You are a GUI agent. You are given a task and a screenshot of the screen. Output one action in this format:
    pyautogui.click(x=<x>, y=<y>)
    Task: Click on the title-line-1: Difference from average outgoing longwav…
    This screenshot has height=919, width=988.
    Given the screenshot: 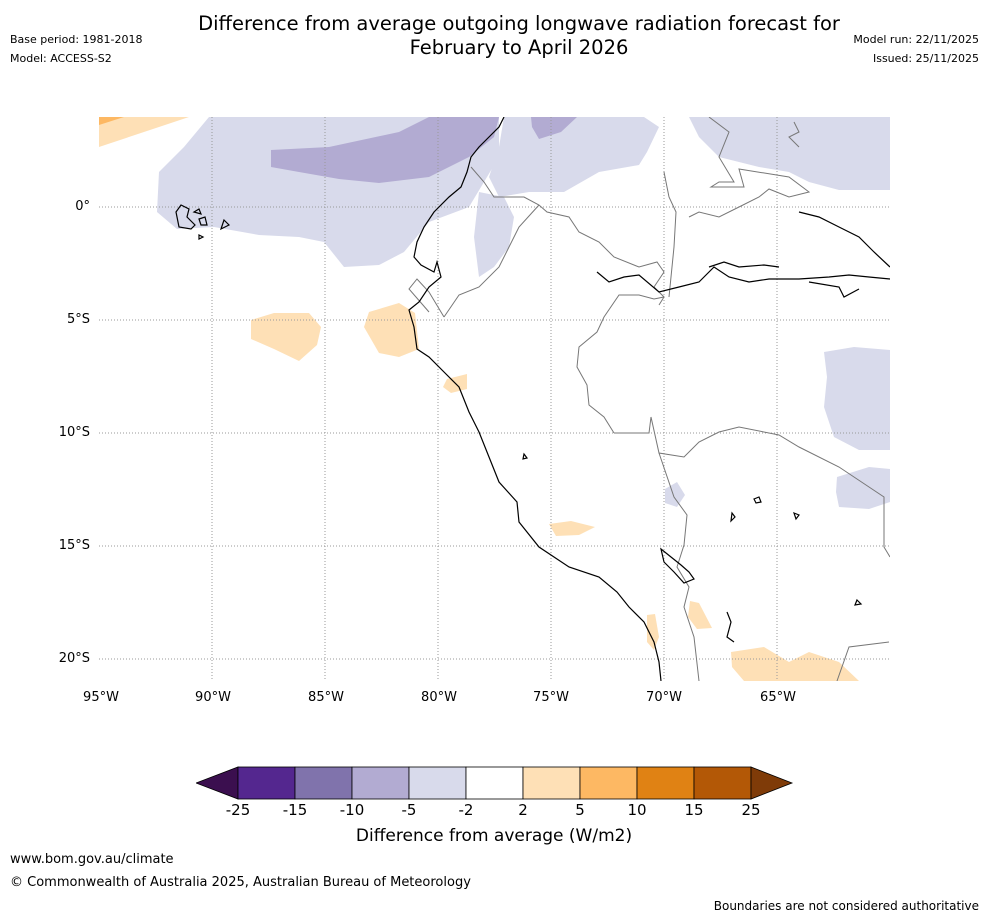 What is the action you would take?
    pyautogui.click(x=519, y=23)
    